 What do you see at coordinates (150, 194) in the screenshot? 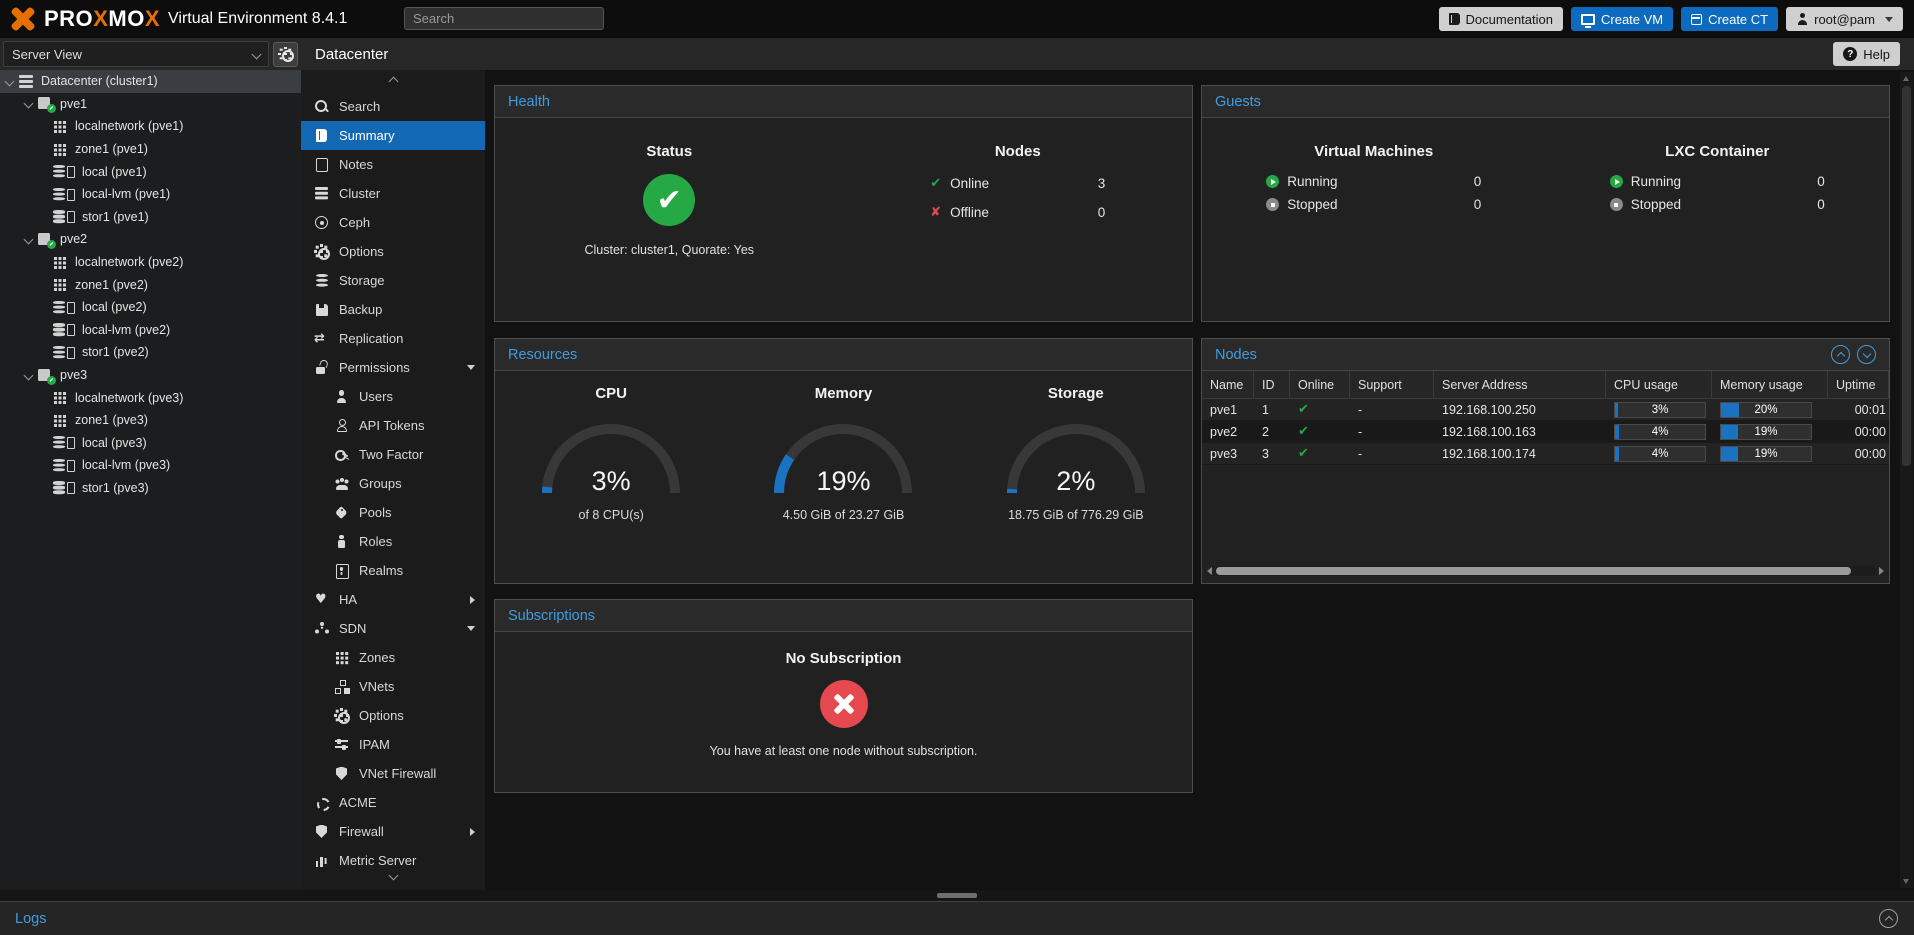
I see `tree-item-local-lvm-pve1: local-lvm (pve1)` at bounding box center [150, 194].